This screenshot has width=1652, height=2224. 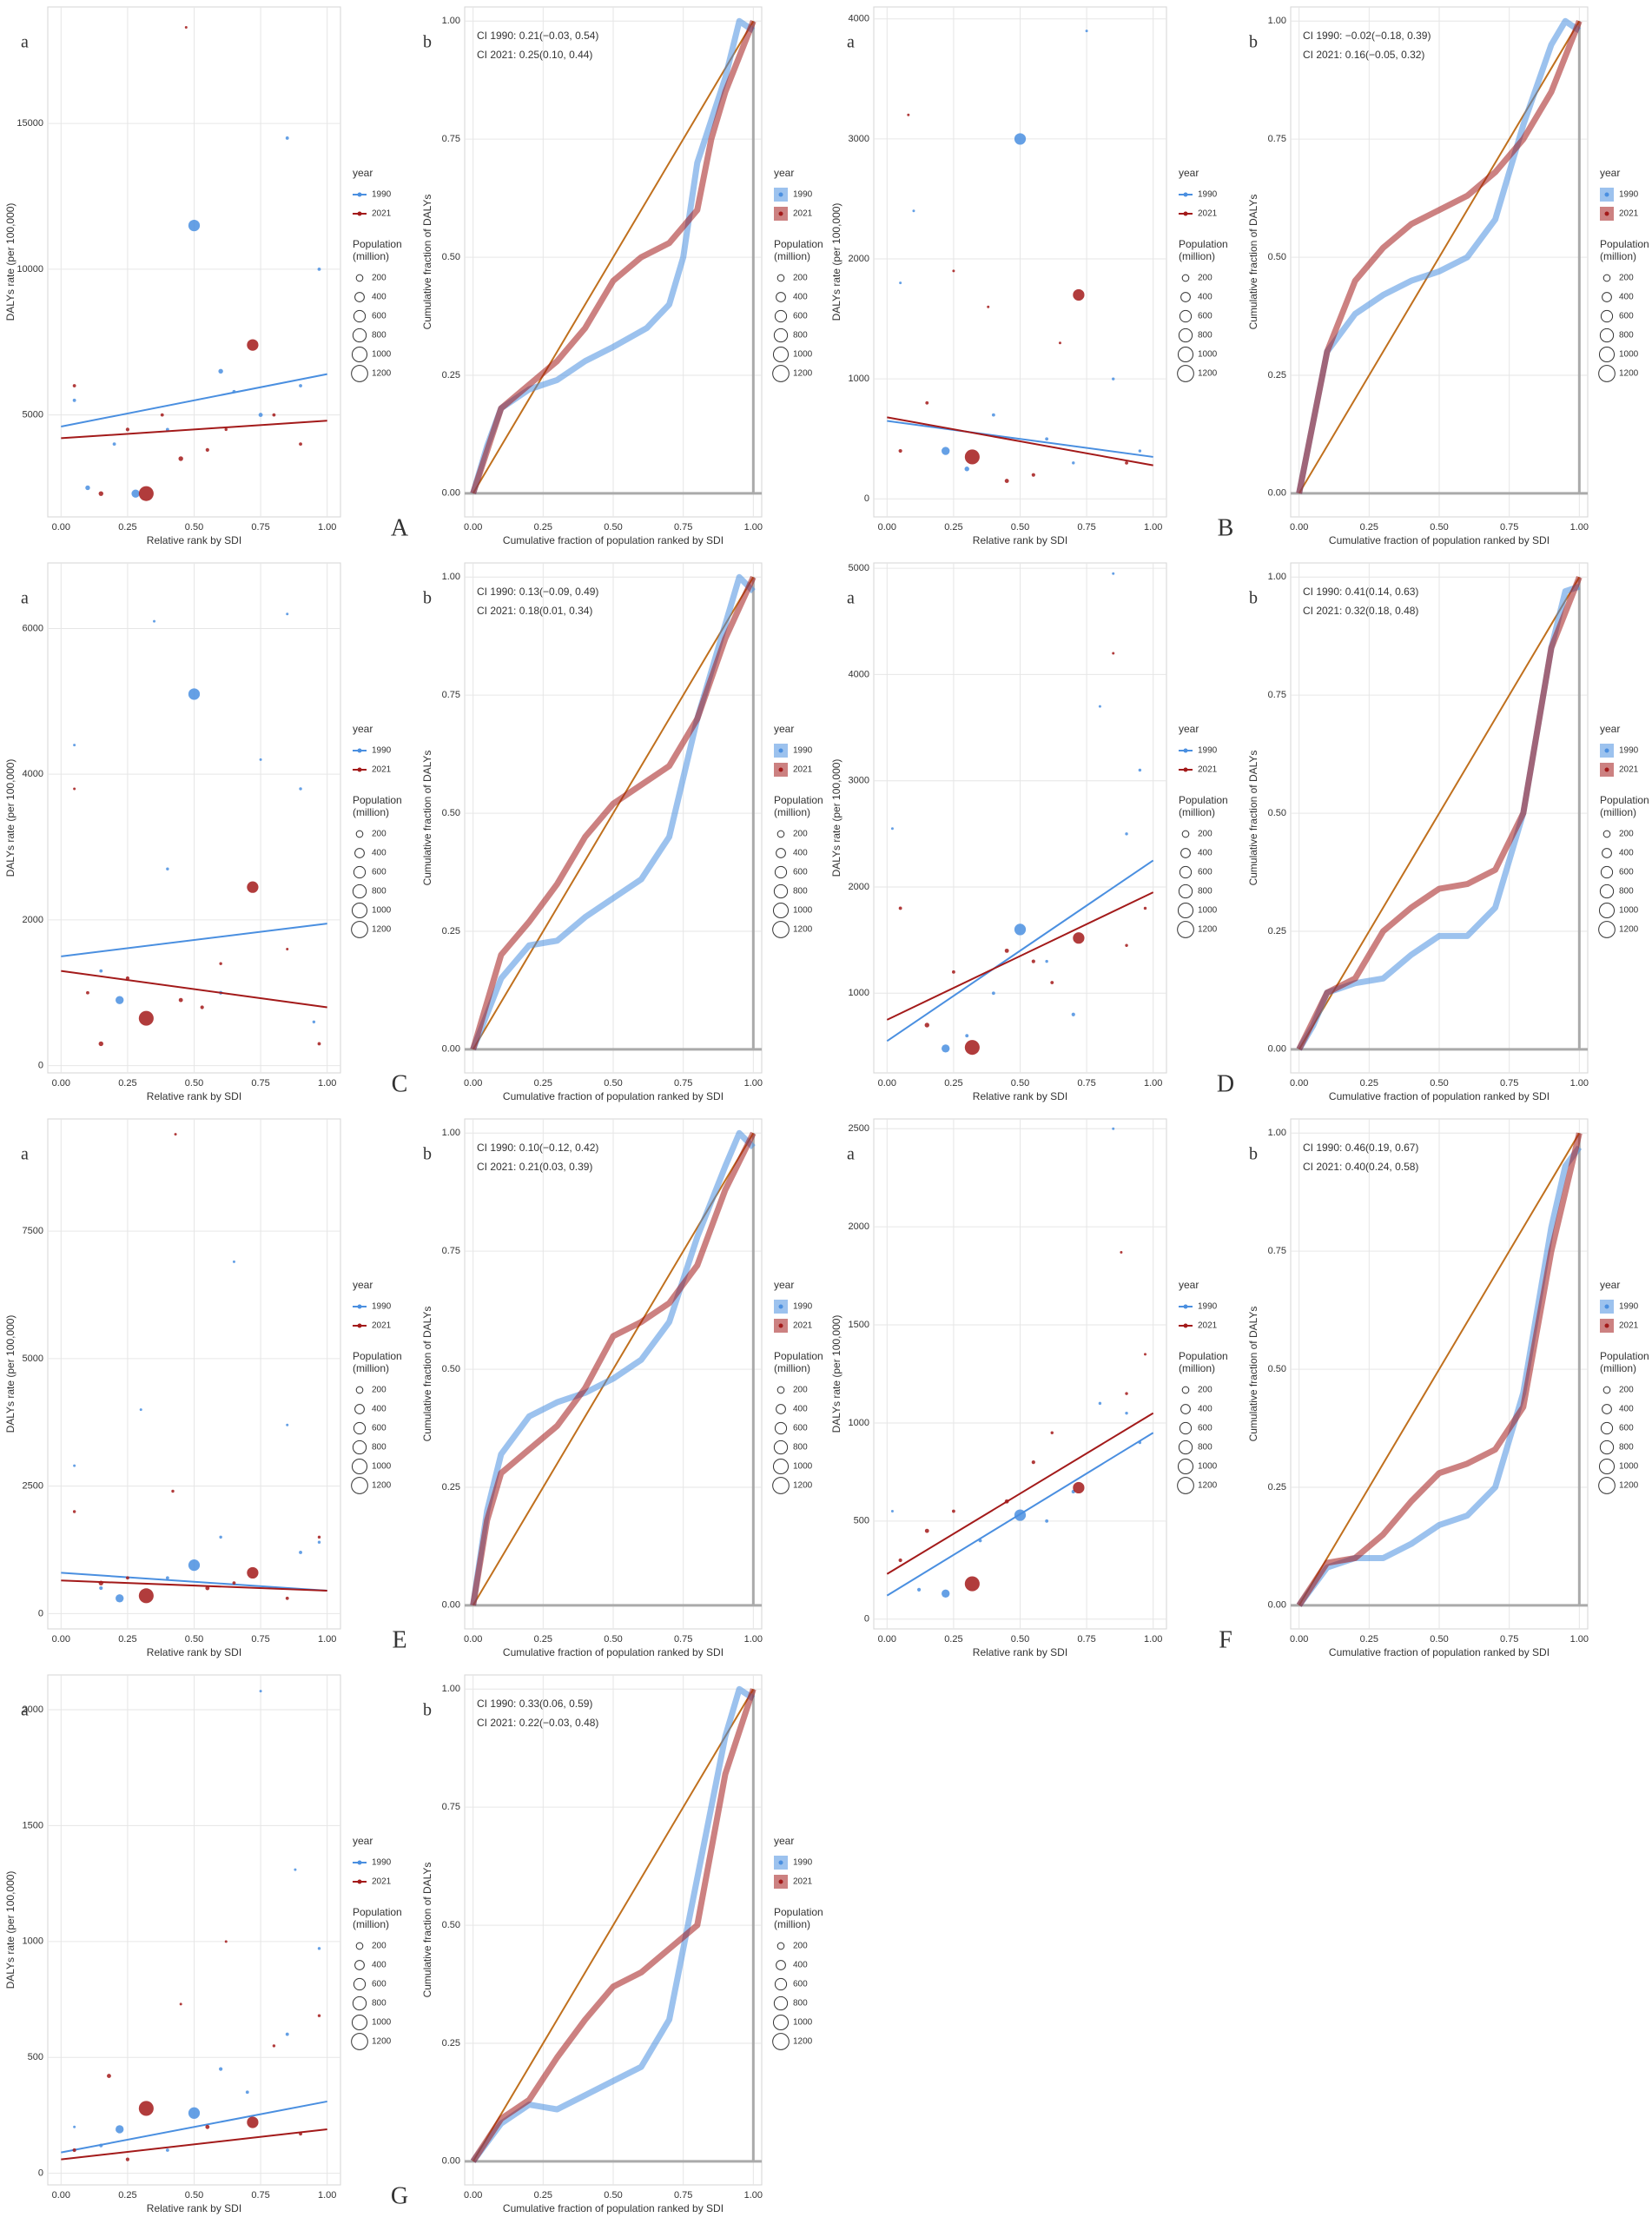 What do you see at coordinates (399, 1639) in the screenshot?
I see `figure-label: E` at bounding box center [399, 1639].